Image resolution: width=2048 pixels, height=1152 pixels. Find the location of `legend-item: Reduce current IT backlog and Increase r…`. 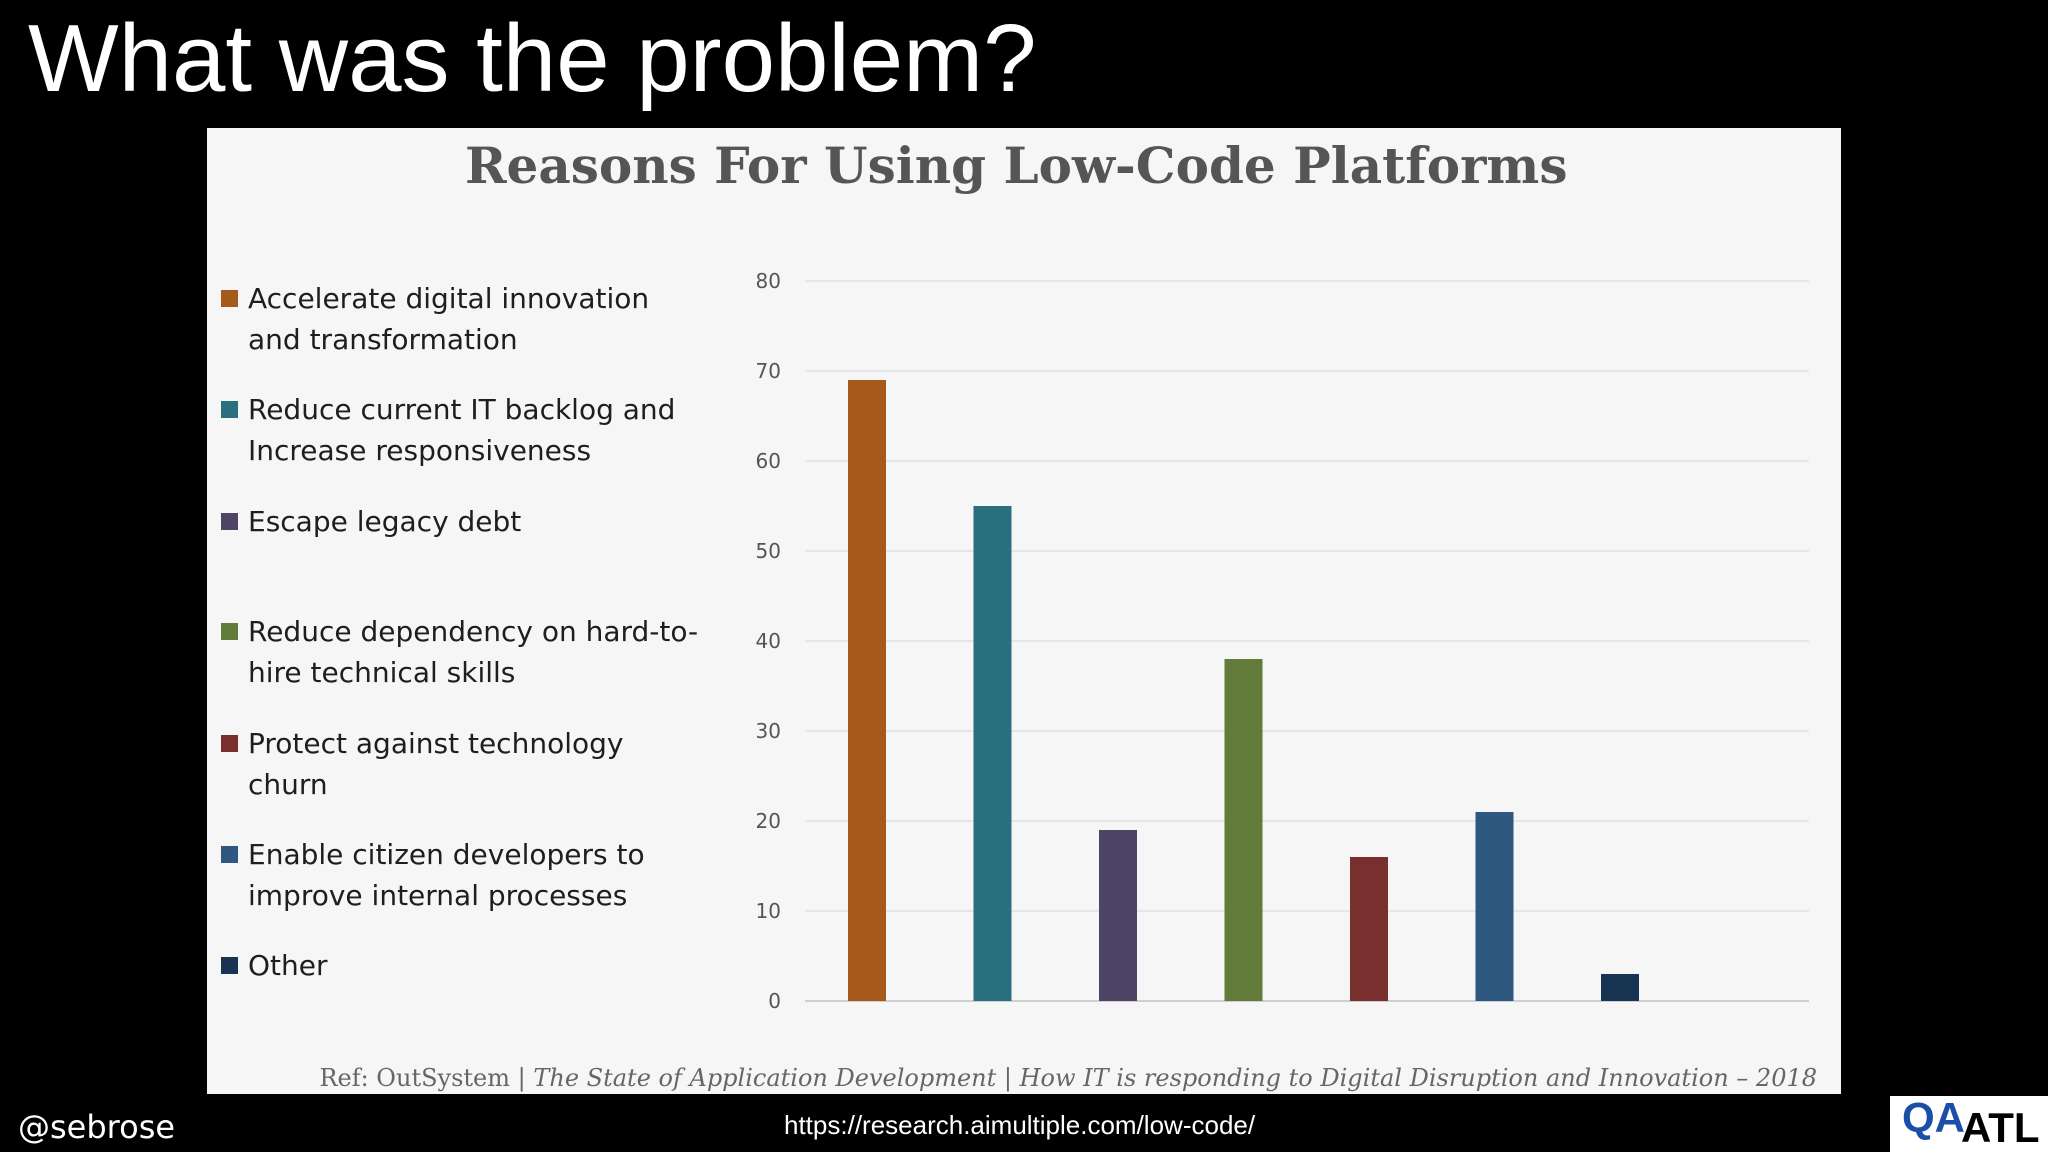

legend-item: Reduce current IT backlog and Increase r… is located at coordinates (471, 430).